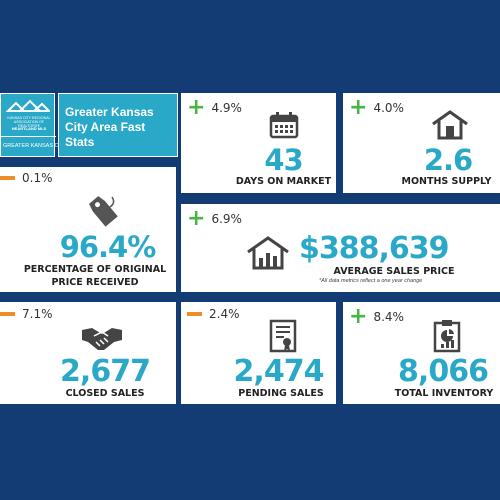 This screenshot has width=500, height=500. Describe the element at coordinates (29, 118) in the screenshot. I see `logo-line1: KANSAS CITY REGIONAL` at that location.